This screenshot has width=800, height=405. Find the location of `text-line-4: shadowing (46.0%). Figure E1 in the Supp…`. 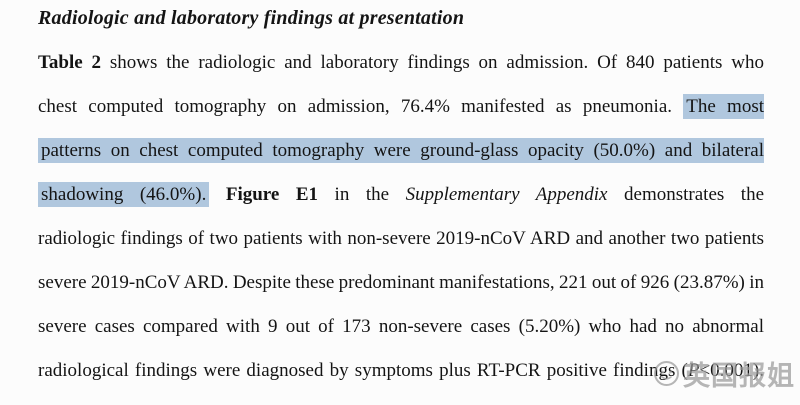

text-line-4: shadowing (46.0%). Figure E1 in the Supp… is located at coordinates (401, 195).